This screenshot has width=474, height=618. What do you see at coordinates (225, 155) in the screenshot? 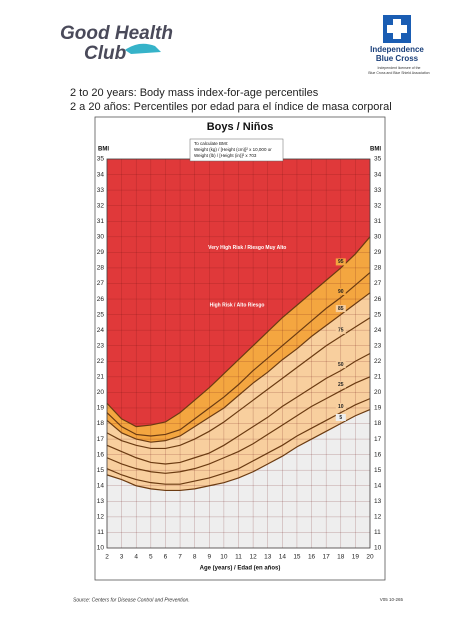
I see `formula-line: Weight (lb) / [Height (in)]² x 703` at bounding box center [225, 155].